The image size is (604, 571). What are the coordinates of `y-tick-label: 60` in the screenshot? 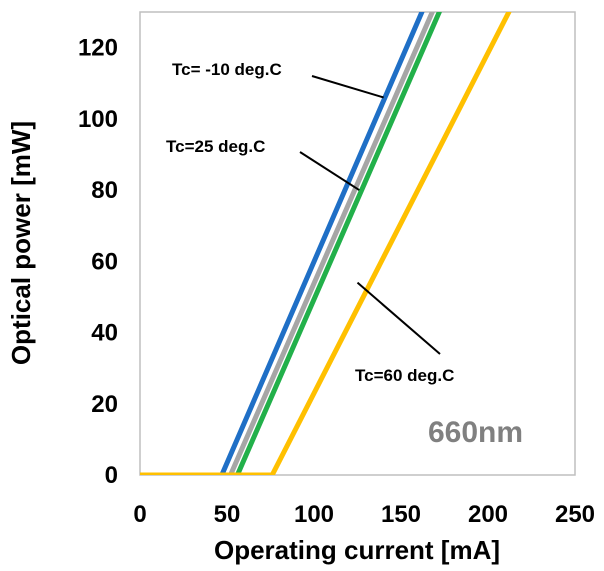 It's located at (104, 261).